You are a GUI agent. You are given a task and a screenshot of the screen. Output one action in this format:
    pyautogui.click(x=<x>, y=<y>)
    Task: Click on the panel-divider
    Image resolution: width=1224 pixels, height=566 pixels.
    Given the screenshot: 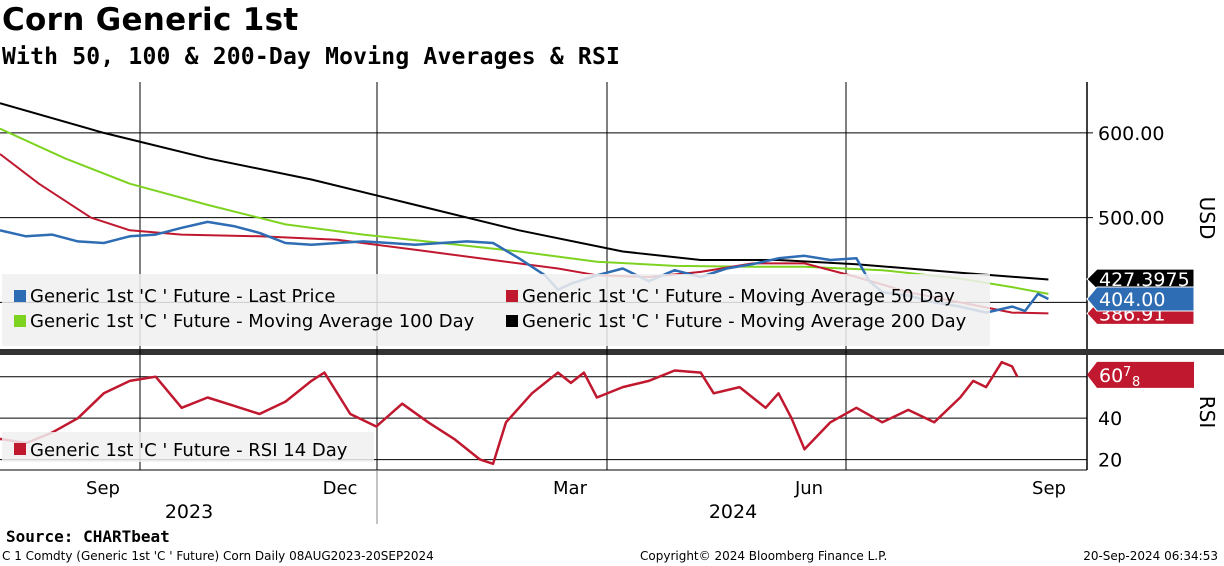 What is the action you would take?
    pyautogui.click(x=612, y=352)
    